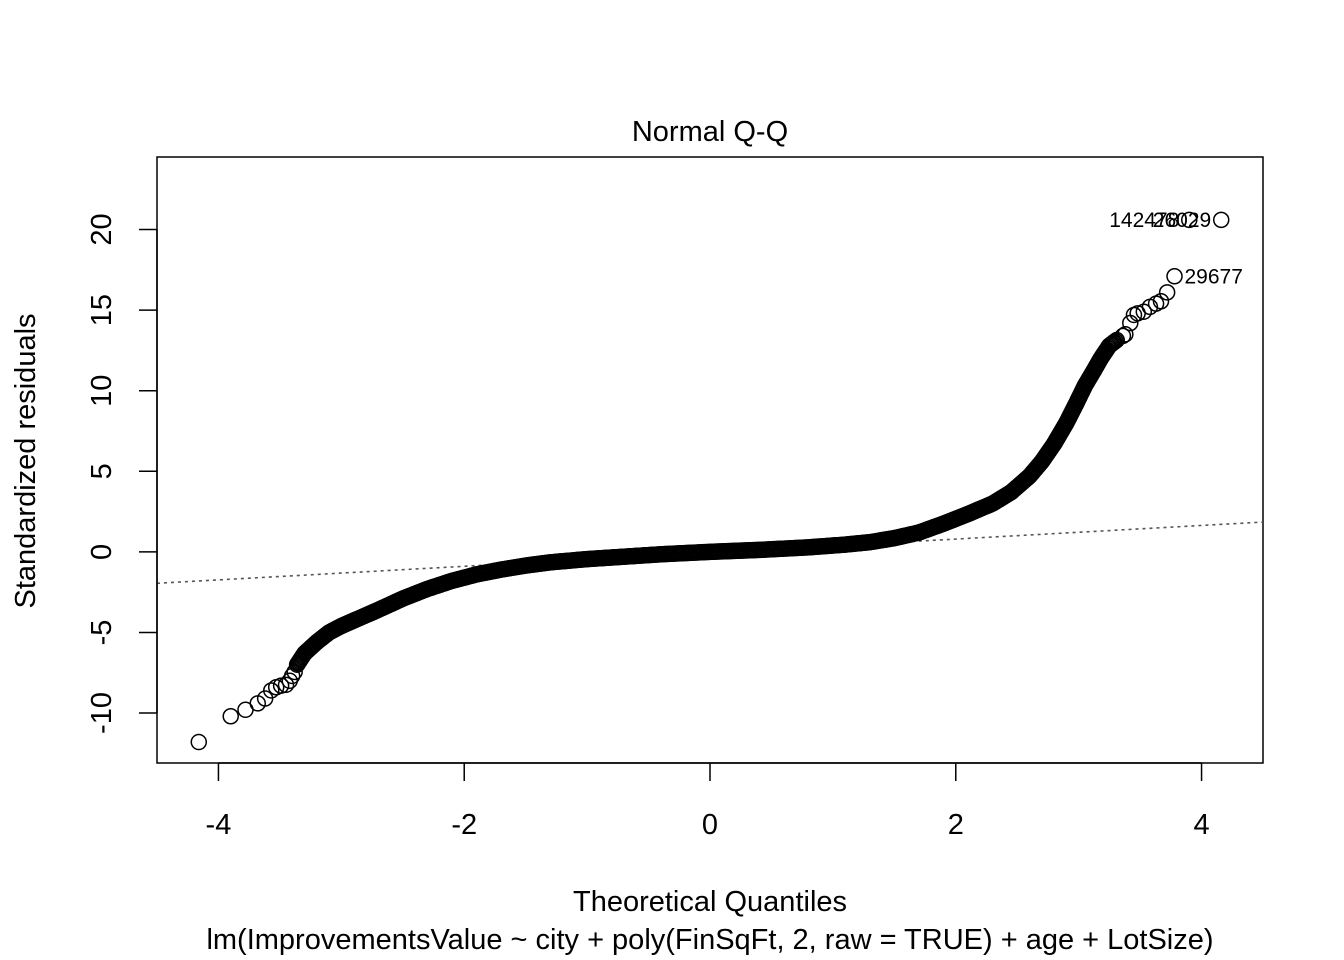 This screenshot has width=1344, height=960. What do you see at coordinates (1214, 276) in the screenshot?
I see `point-label: 29677` at bounding box center [1214, 276].